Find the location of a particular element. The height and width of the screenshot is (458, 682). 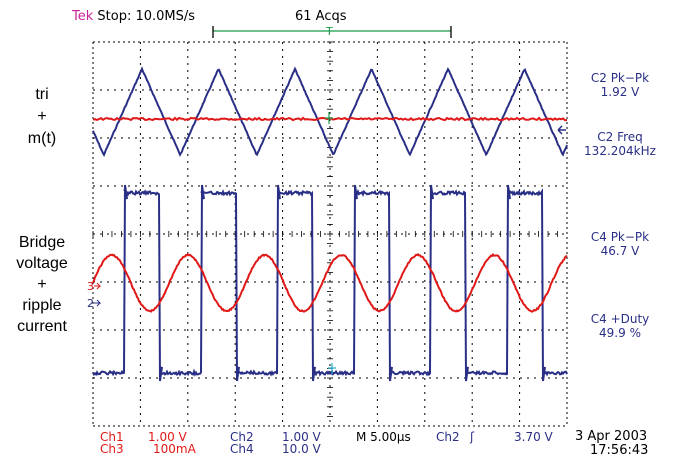

ch4-scale: 10.0 V is located at coordinates (301, 449).